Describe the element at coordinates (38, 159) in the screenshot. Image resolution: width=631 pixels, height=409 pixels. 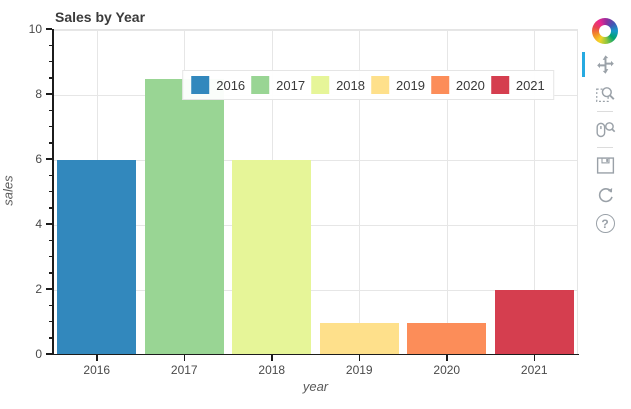
I see `y-tick-label: 6` at that location.